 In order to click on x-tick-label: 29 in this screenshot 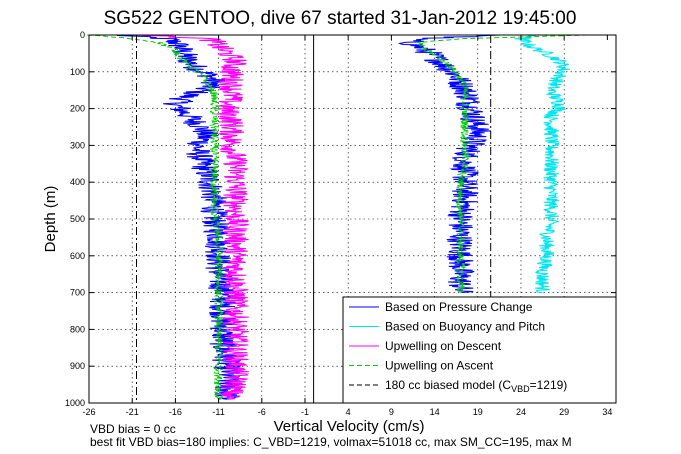, I will do `click(564, 412)`.